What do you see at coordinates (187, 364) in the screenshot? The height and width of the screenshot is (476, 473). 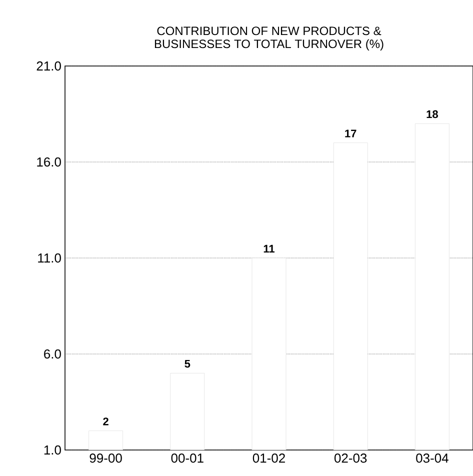 I see `data-label: 5` at bounding box center [187, 364].